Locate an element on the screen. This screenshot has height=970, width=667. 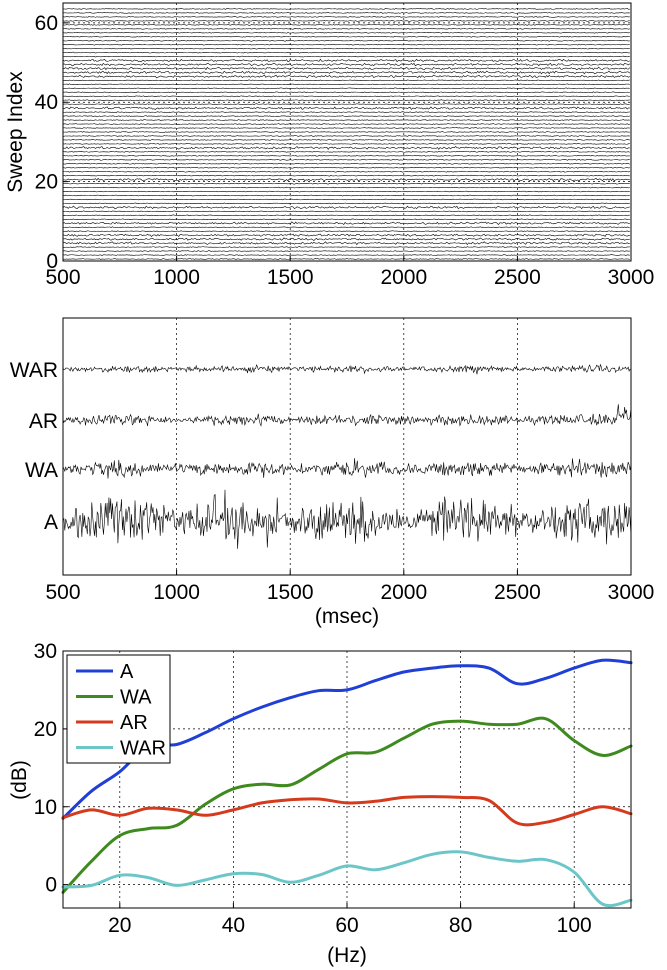
spectra-y-axis-label: (dB) is located at coordinates (19, 780).